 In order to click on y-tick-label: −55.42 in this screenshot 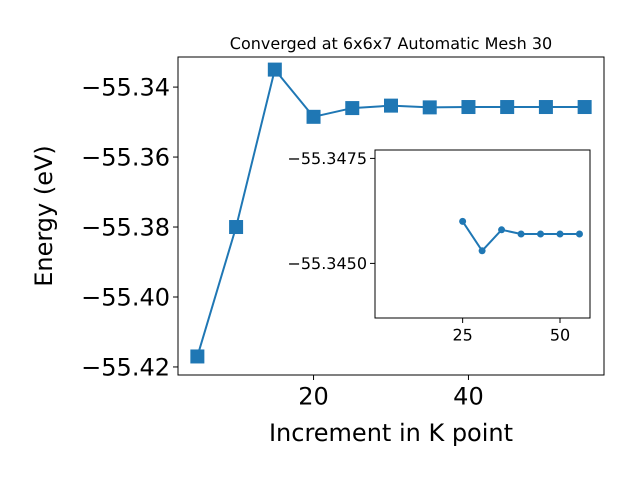, I will do `click(125, 367)`.